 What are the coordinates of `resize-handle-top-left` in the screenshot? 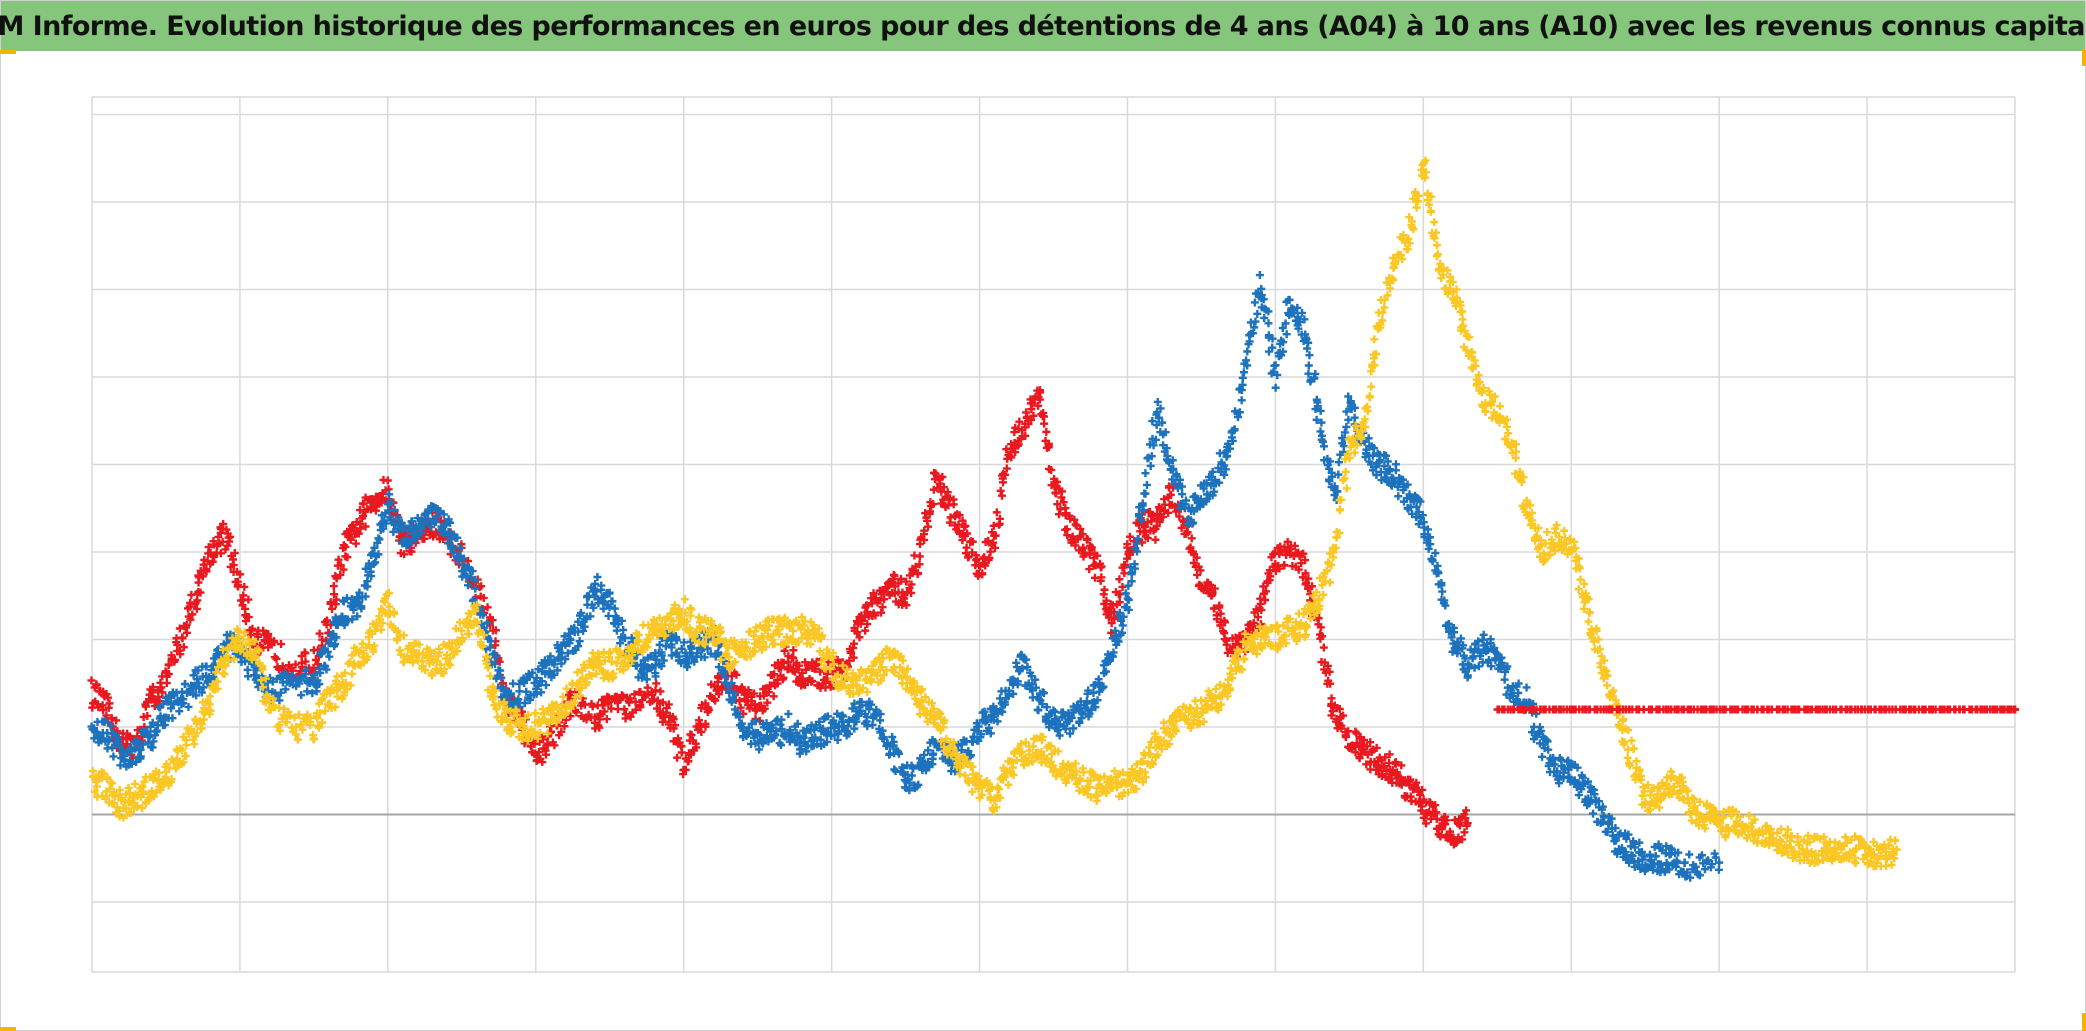 It's located at (8, 52).